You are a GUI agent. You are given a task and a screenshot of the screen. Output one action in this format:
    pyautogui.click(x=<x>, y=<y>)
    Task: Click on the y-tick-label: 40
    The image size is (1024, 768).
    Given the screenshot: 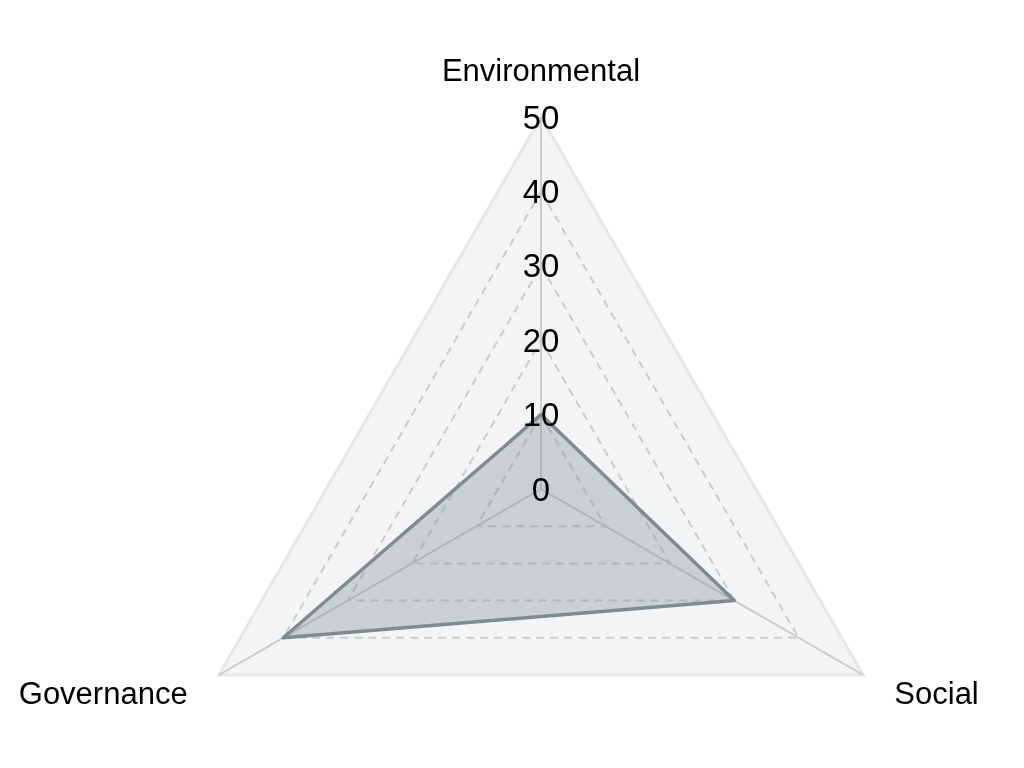 What is the action you would take?
    pyautogui.click(x=541, y=191)
    